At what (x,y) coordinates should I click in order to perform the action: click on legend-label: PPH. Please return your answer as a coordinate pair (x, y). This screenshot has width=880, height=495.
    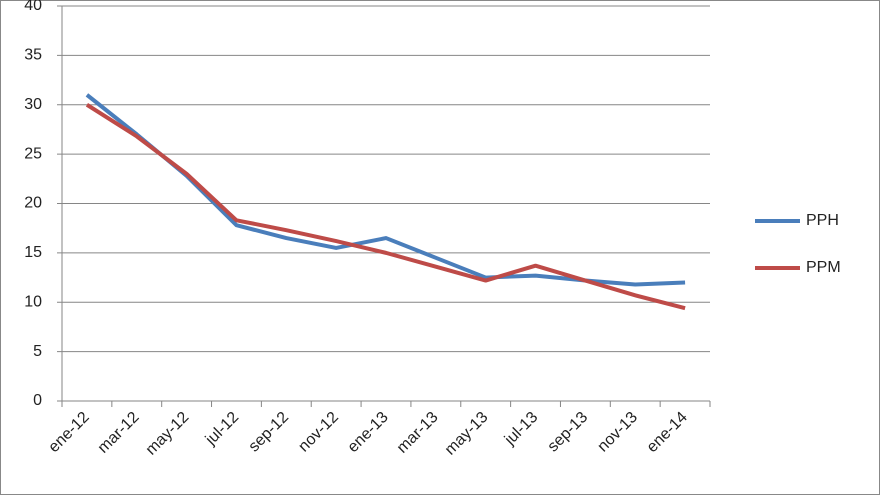
    Looking at the image, I should click on (822, 220).